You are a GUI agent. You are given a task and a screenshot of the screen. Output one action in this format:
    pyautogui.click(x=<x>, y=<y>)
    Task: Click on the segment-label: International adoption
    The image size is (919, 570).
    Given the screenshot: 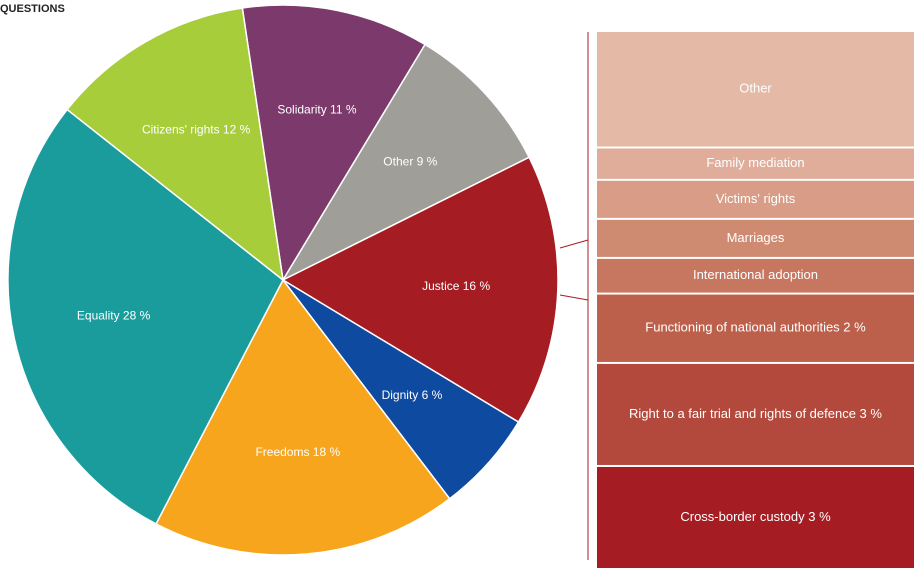 What is the action you would take?
    pyautogui.click(x=755, y=274)
    